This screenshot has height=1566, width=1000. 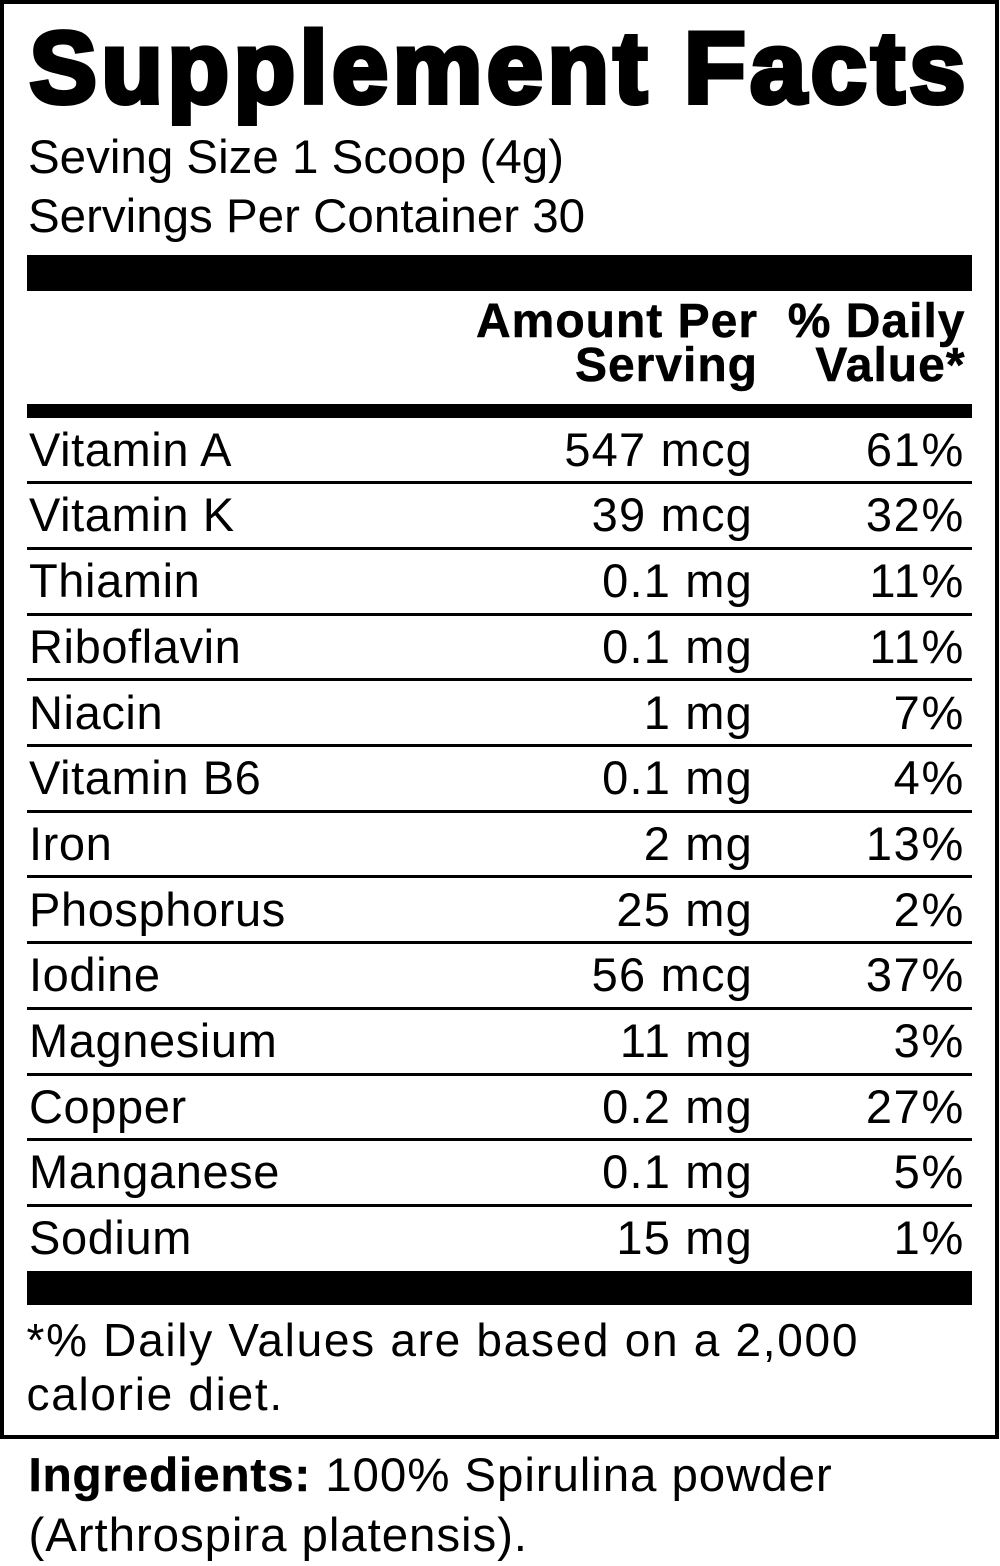 I want to click on svg-text: Supplement Facts, so click(x=500, y=69).